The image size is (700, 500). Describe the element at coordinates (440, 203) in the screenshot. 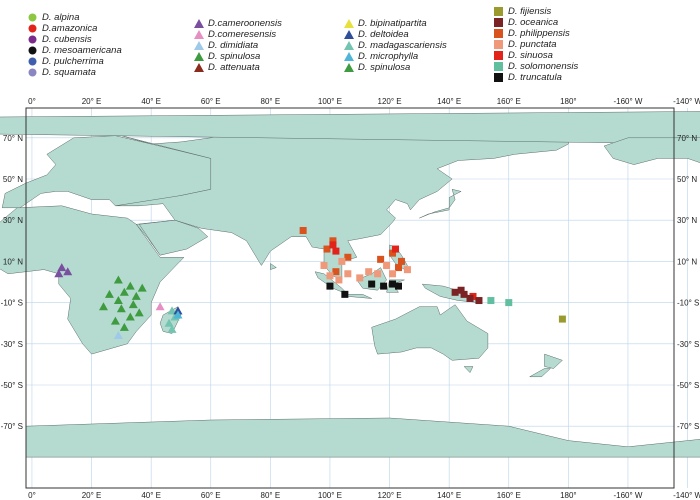

I see `landmass-japan` at that location.